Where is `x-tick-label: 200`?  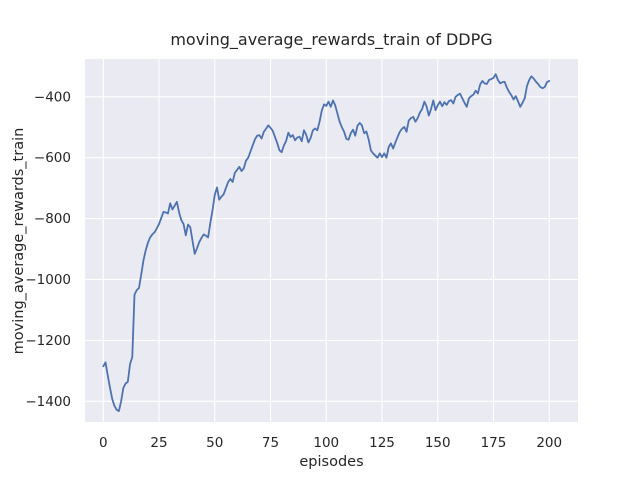
x-tick-label: 200 is located at coordinates (549, 443).